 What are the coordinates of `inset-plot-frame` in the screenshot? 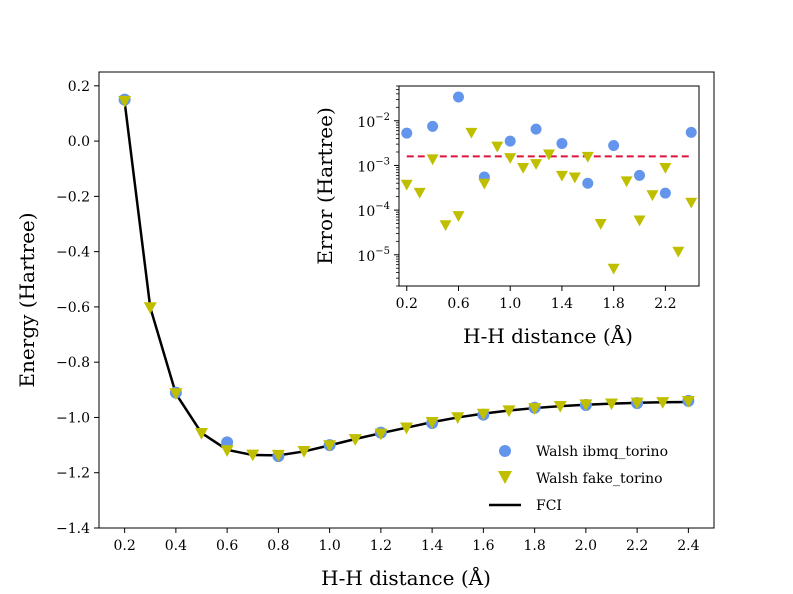 It's located at (549, 186).